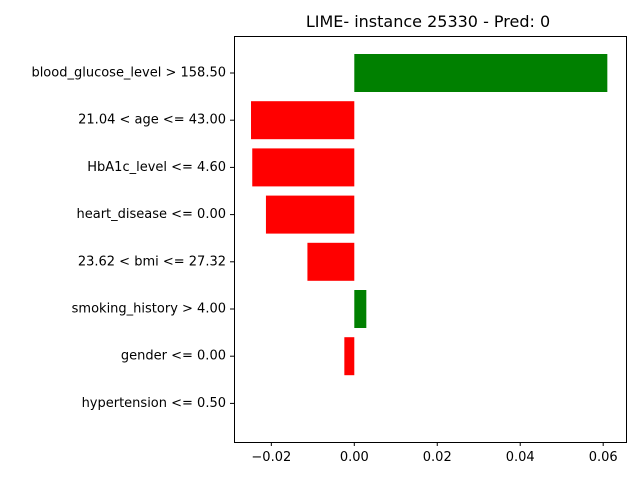 This screenshot has width=640, height=480. Describe the element at coordinates (354, 457) in the screenshot. I see `x-tick-label: 0.00` at that location.